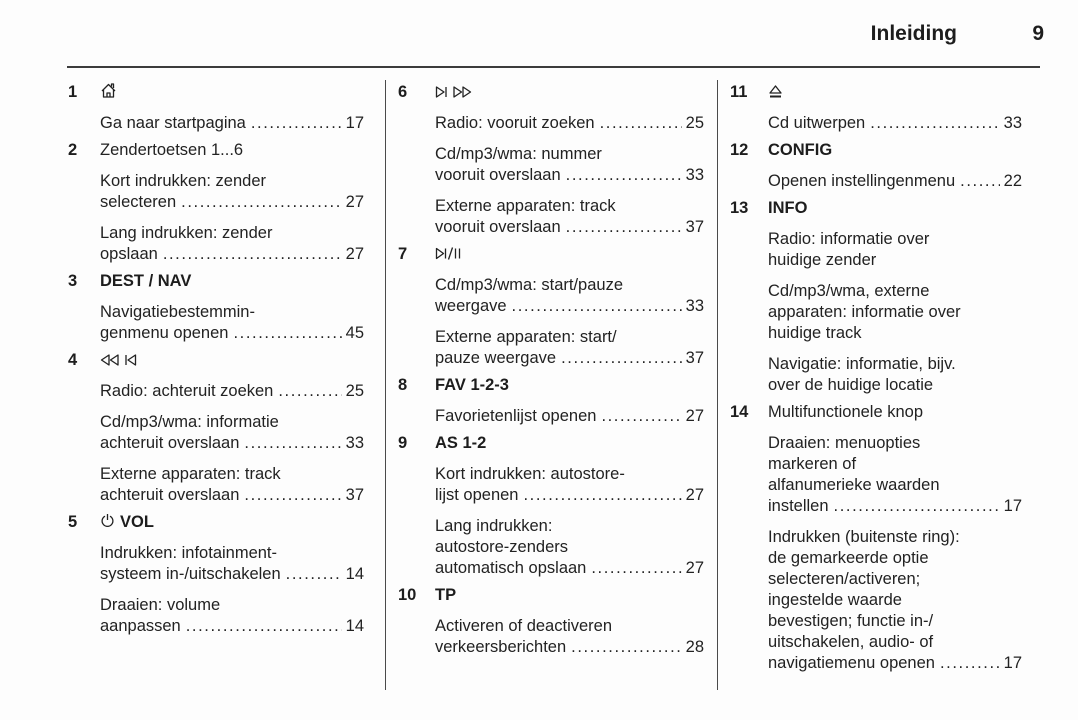 This screenshot has width=1078, height=720. I want to click on entry-text: aanpassen, so click(140, 626).